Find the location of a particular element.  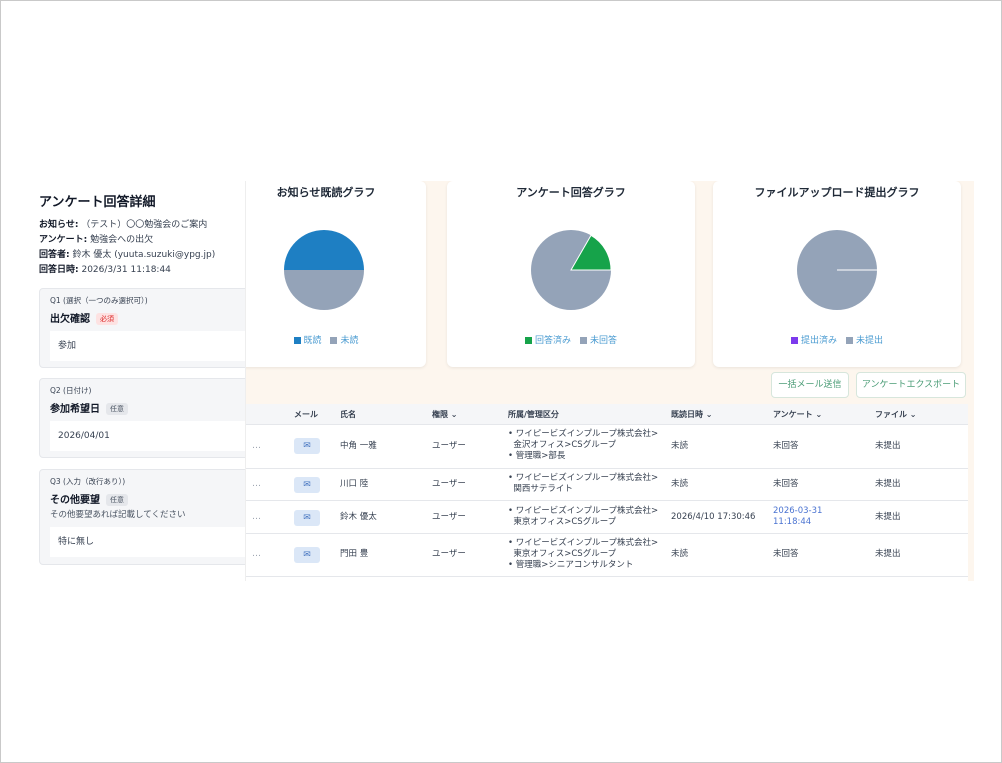

question-label: Q2 (日付け) is located at coordinates (71, 390).